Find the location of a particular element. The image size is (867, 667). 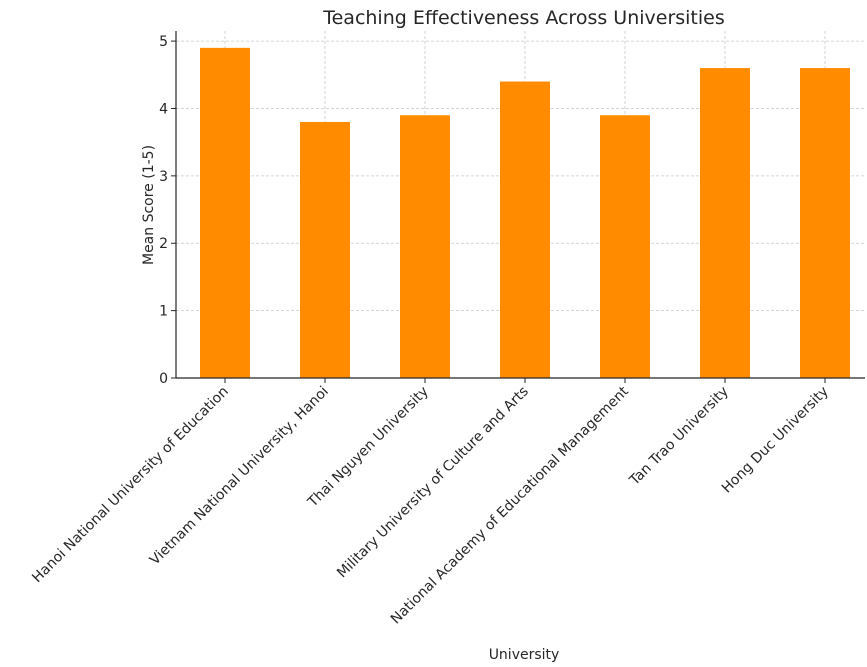

x-tick-label: Tan Trao University is located at coordinates (679, 437).